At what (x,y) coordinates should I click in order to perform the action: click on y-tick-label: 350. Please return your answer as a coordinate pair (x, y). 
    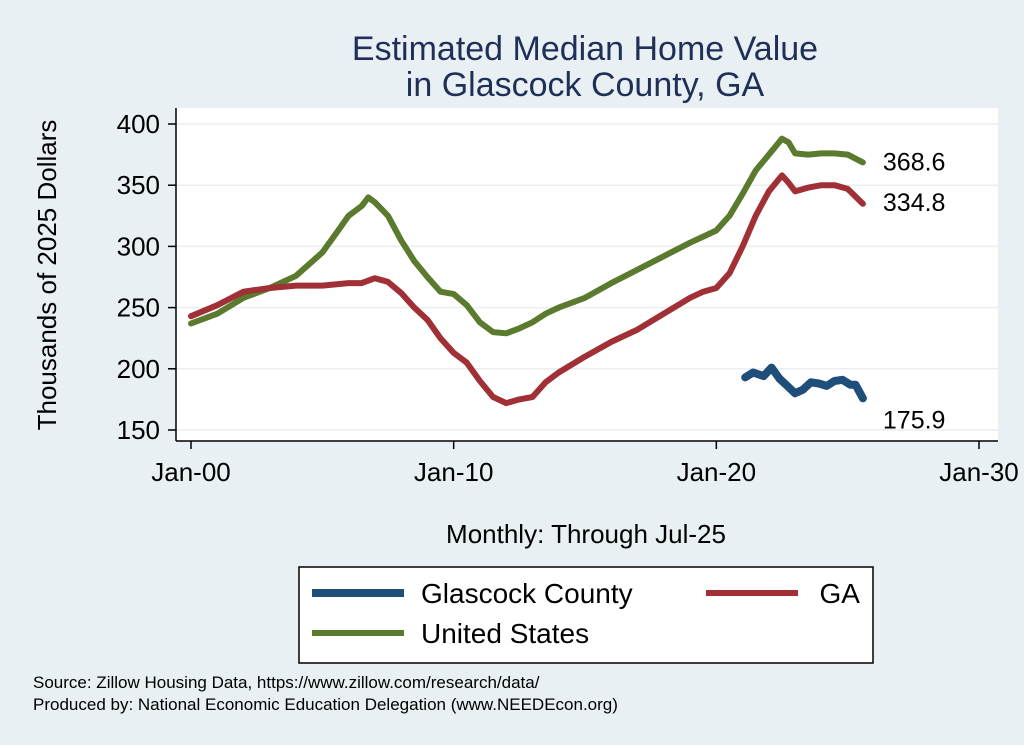
    Looking at the image, I should click on (138, 185).